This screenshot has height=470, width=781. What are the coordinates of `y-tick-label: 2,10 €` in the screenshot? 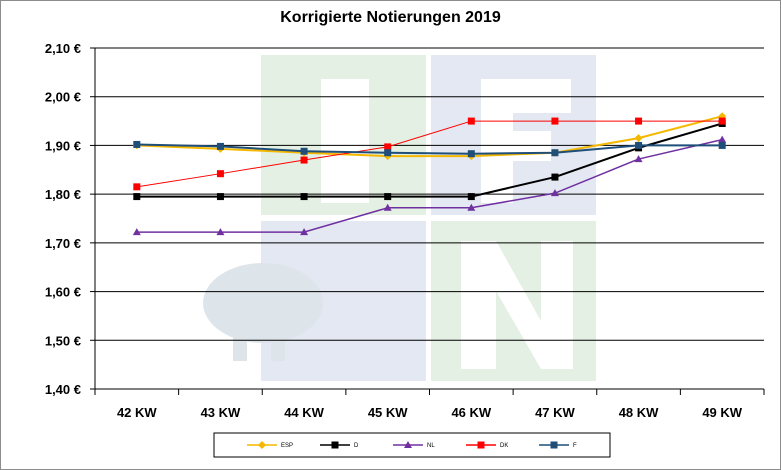 It's located at (63, 48).